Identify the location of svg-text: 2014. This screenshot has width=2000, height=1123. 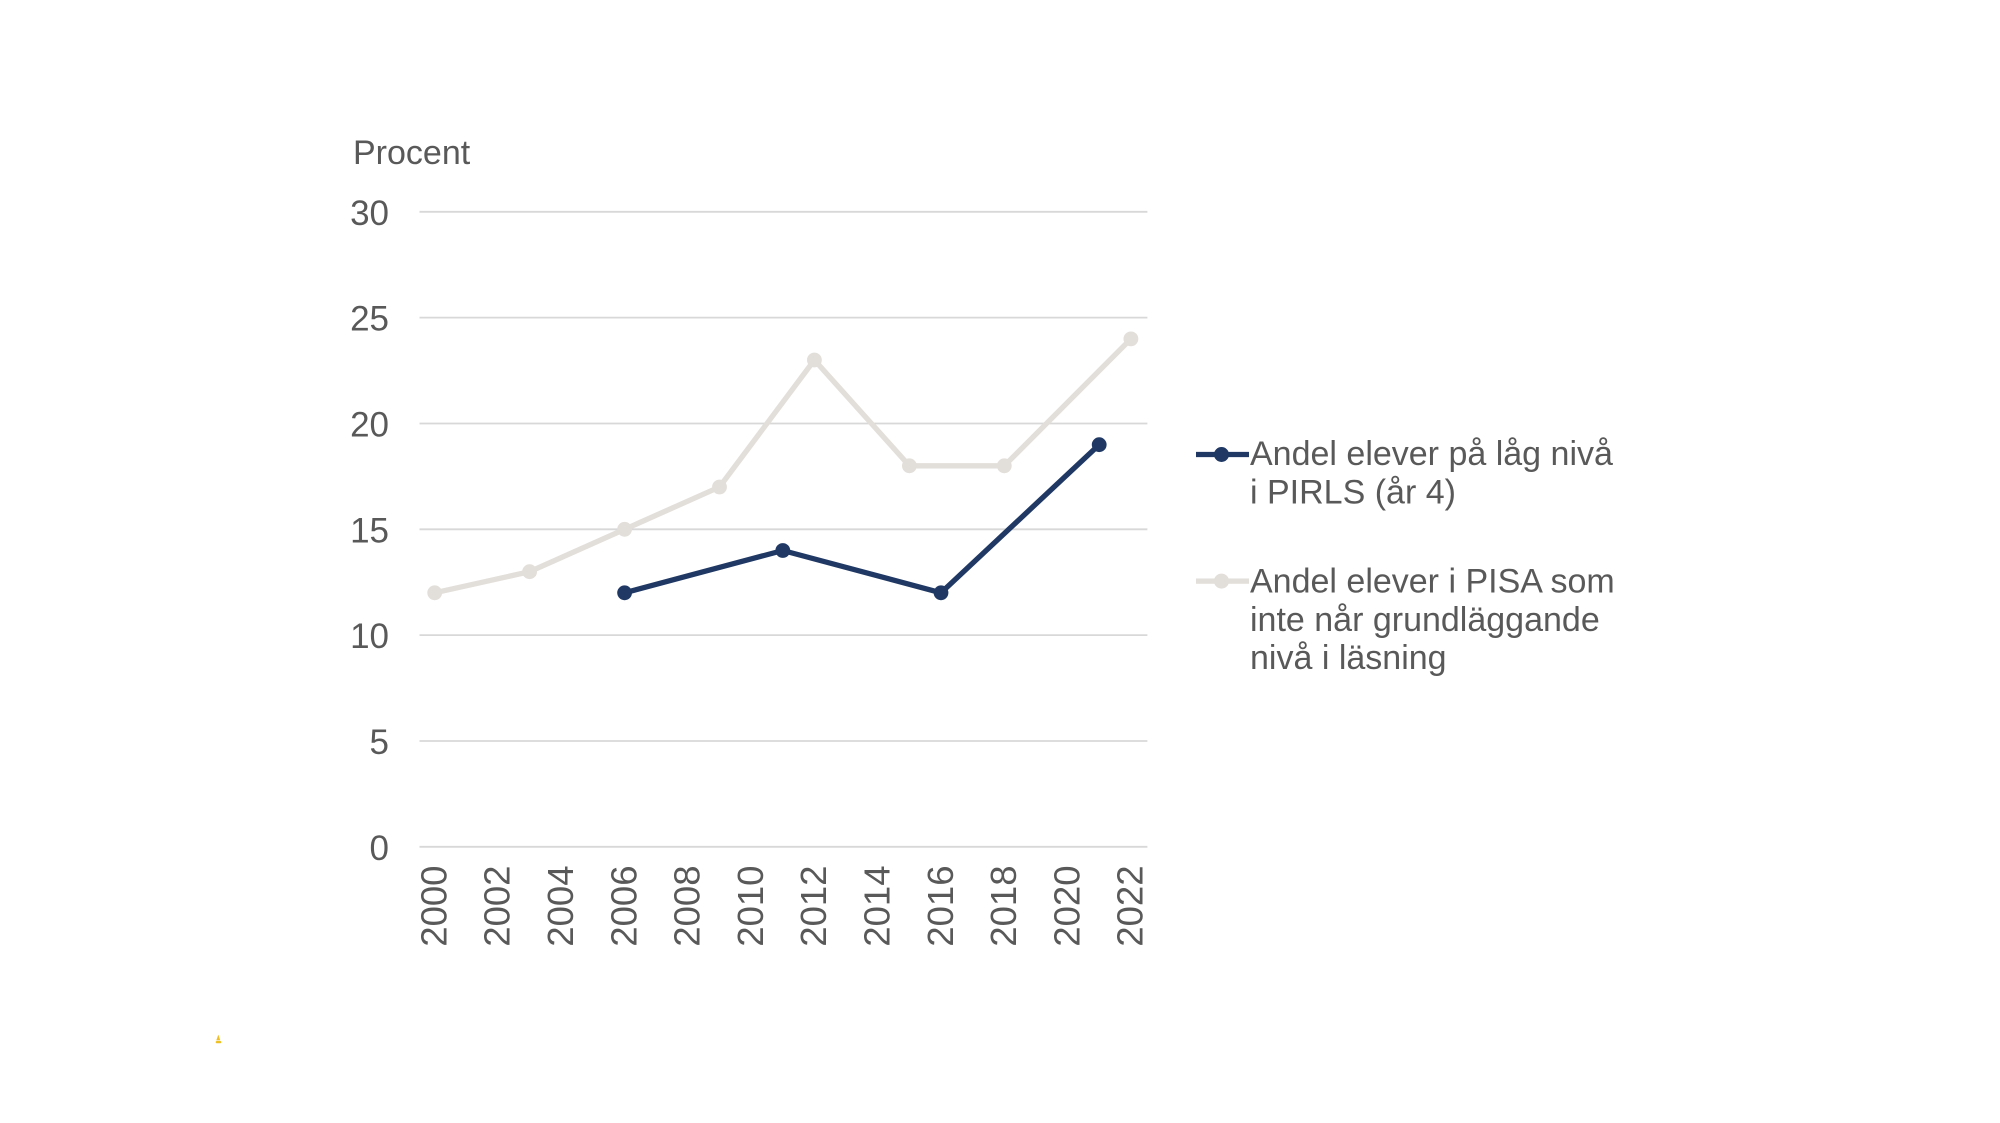
(877, 906).